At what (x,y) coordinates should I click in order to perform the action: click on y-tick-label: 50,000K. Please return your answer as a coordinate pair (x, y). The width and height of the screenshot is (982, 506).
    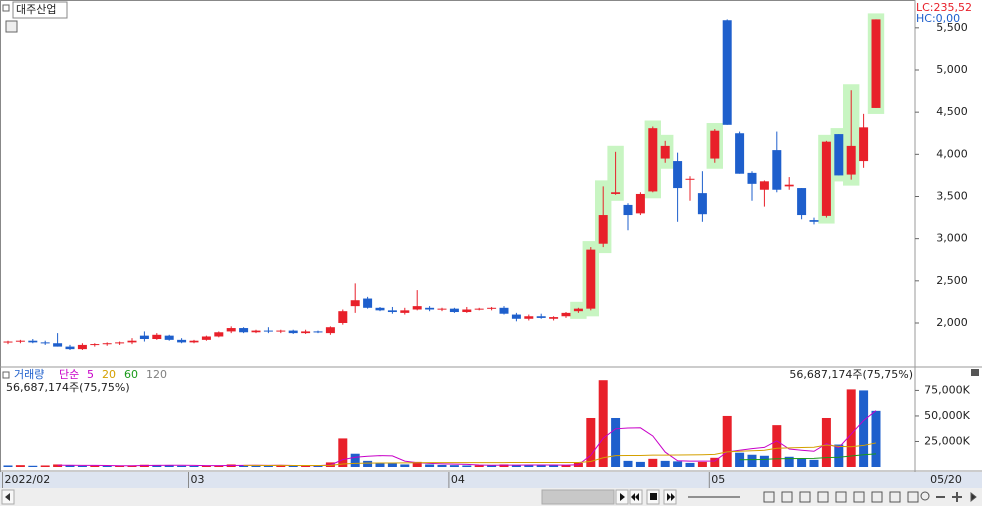
    Looking at the image, I should click on (947, 415).